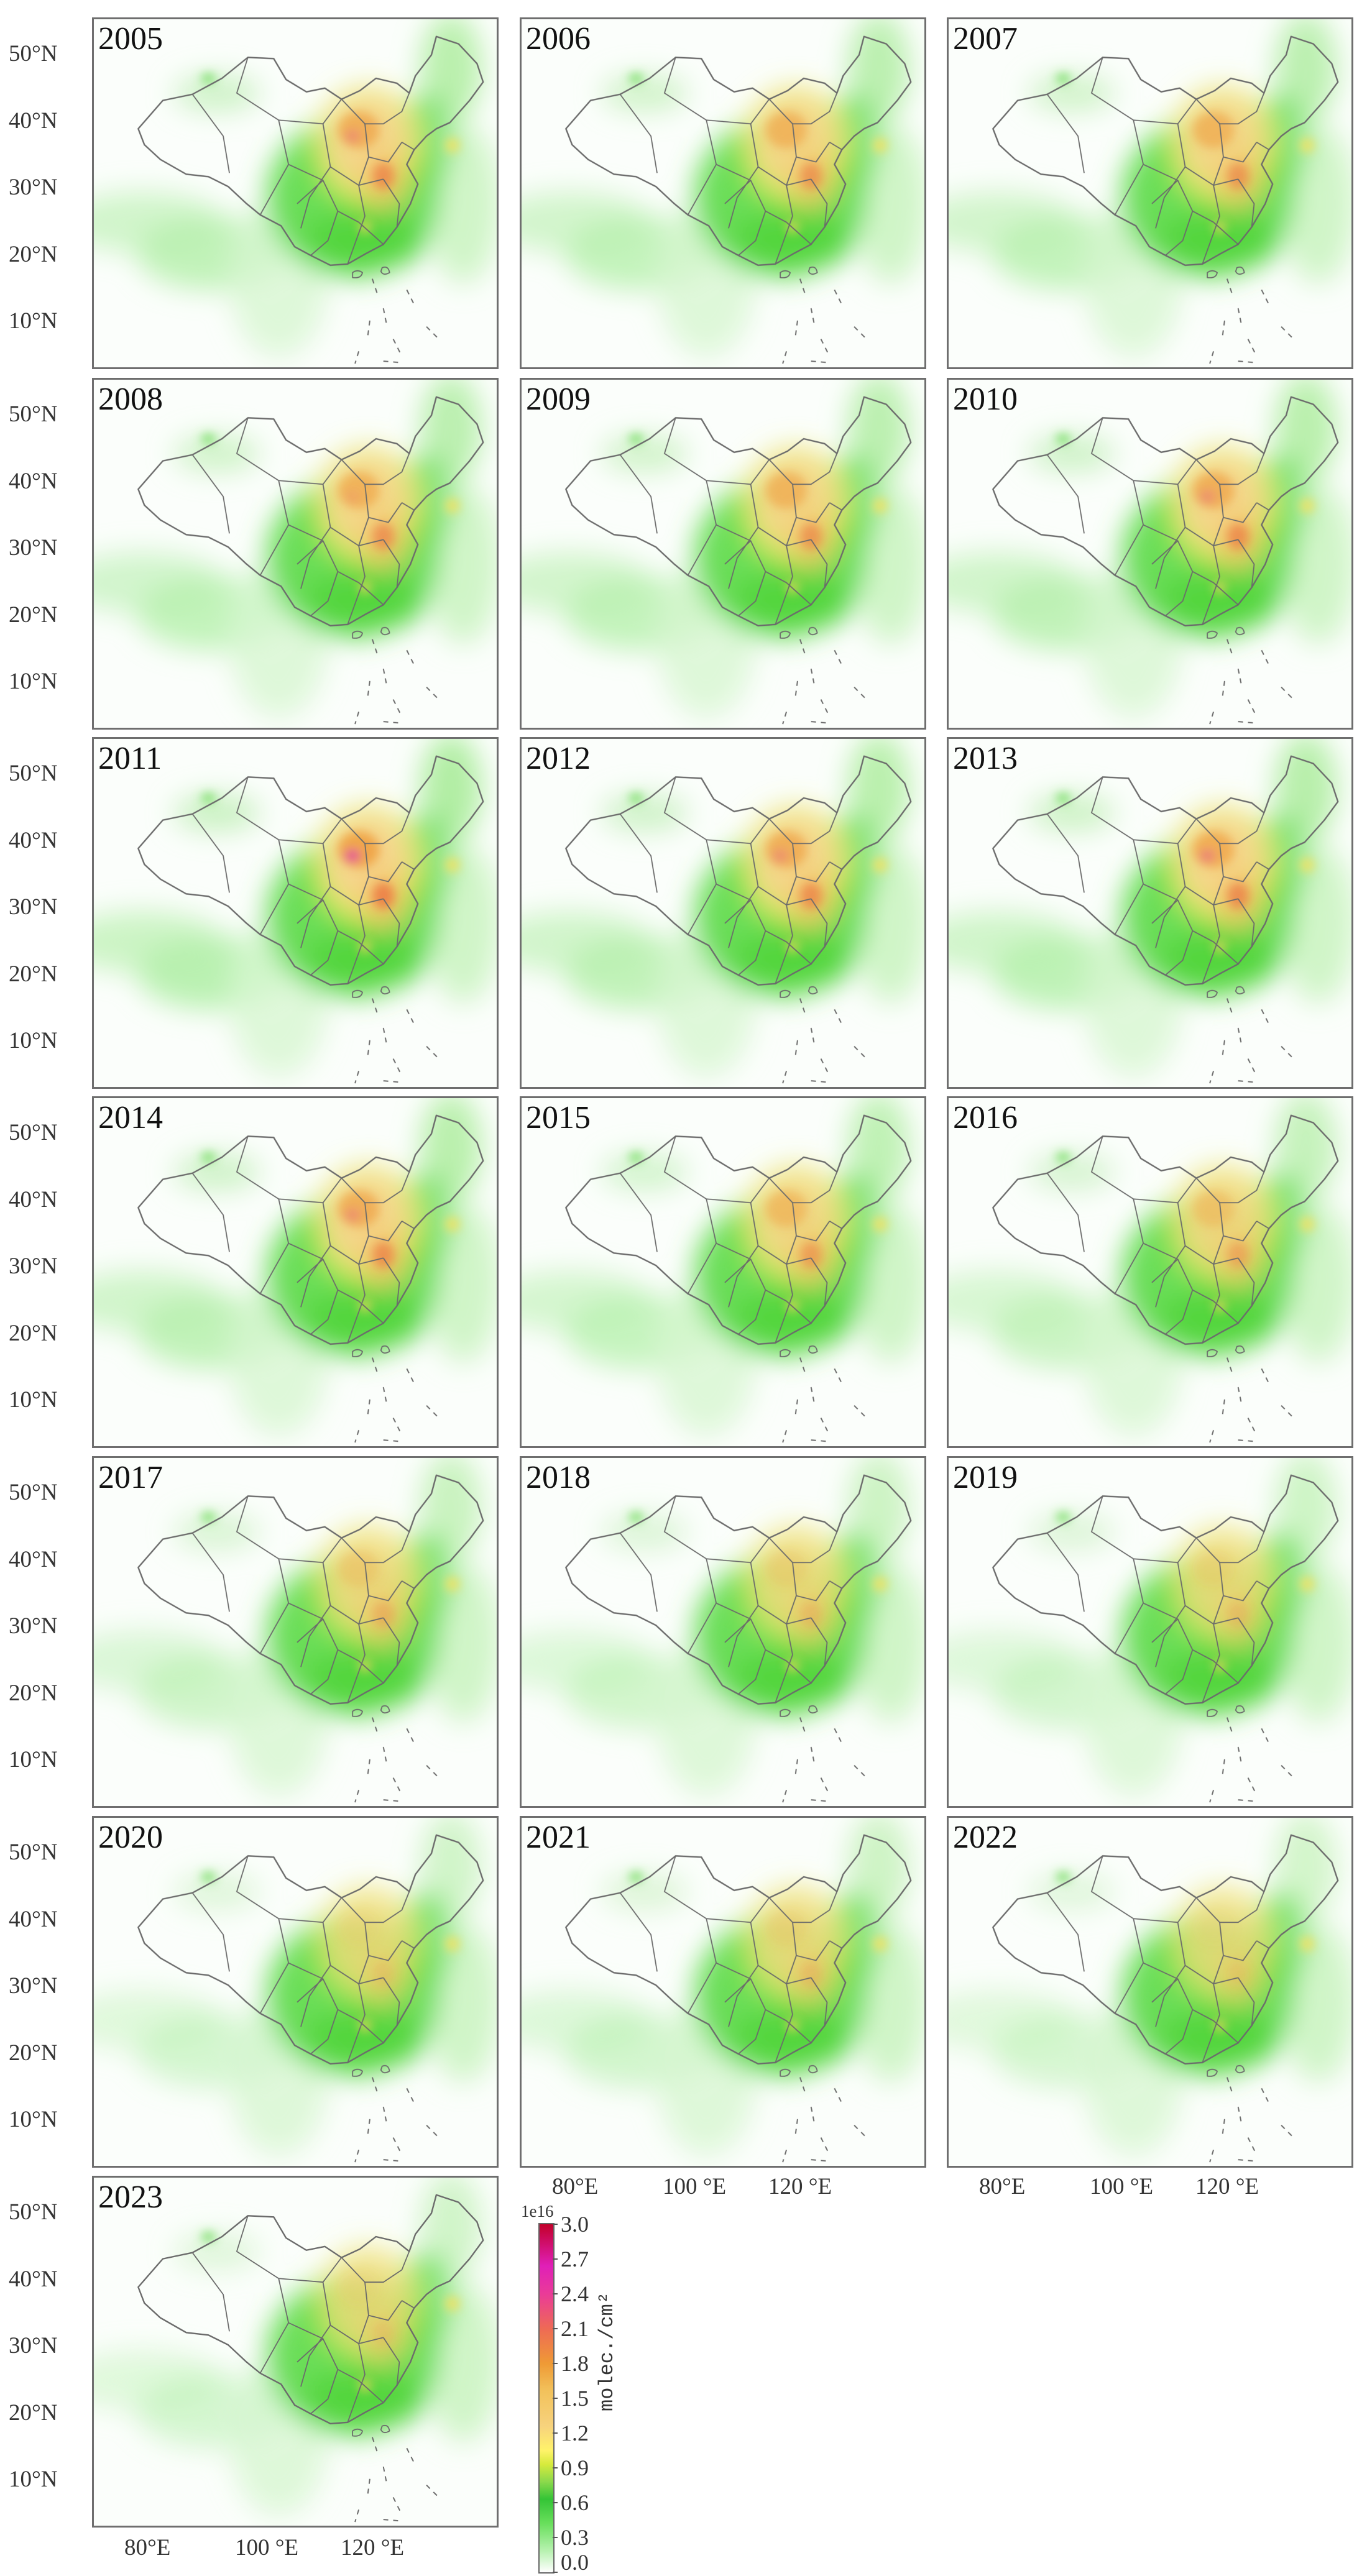 The width and height of the screenshot is (1367, 2576). Describe the element at coordinates (607, 2351) in the screenshot. I see `colorbar-units: molec./cm²` at that location.